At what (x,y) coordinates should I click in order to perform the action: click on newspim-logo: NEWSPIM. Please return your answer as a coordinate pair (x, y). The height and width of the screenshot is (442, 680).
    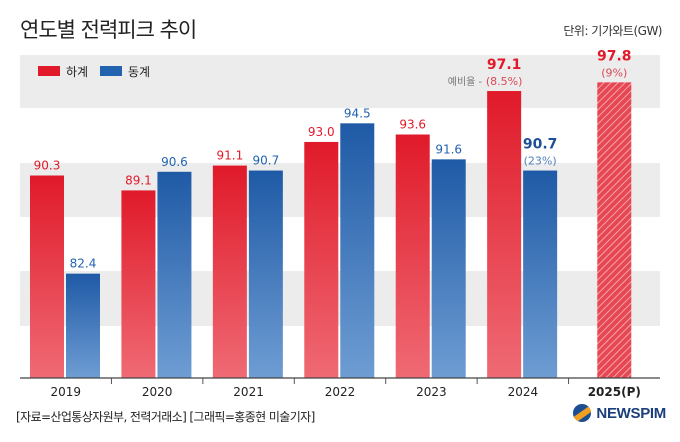
    Looking at the image, I should click on (619, 413).